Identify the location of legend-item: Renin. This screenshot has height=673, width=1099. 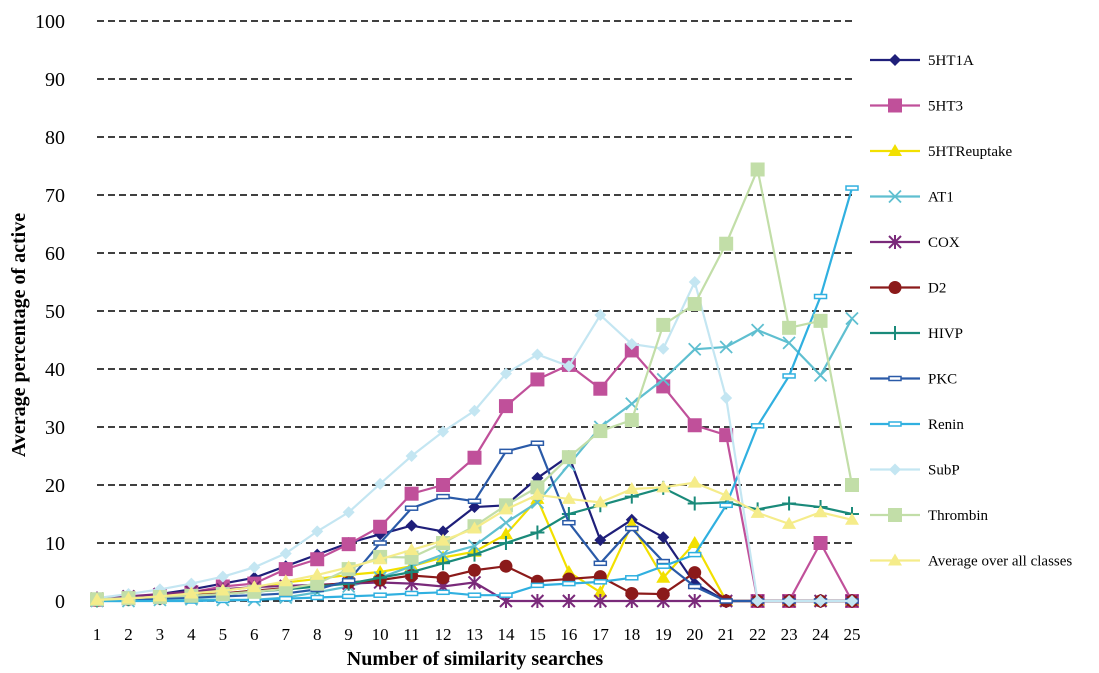
(917, 425).